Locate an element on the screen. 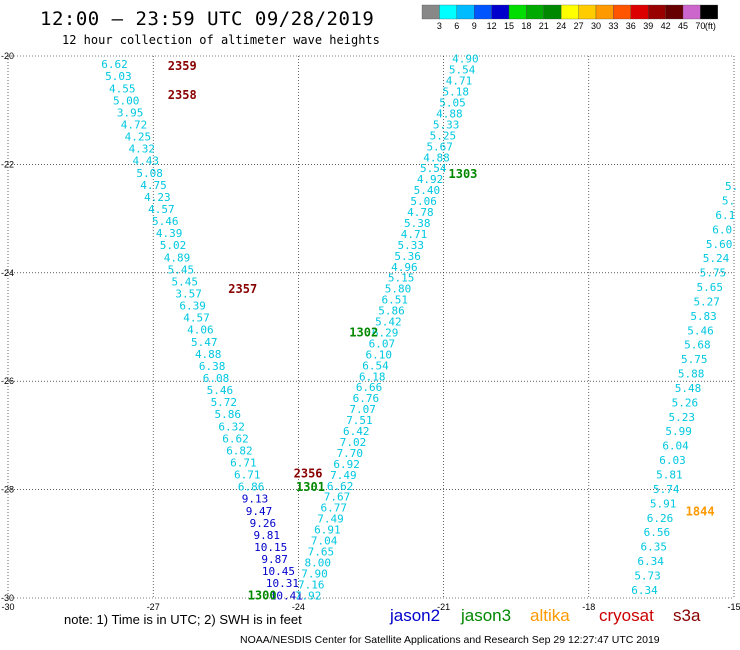  swh-label: 4.71 is located at coordinates (459, 81).